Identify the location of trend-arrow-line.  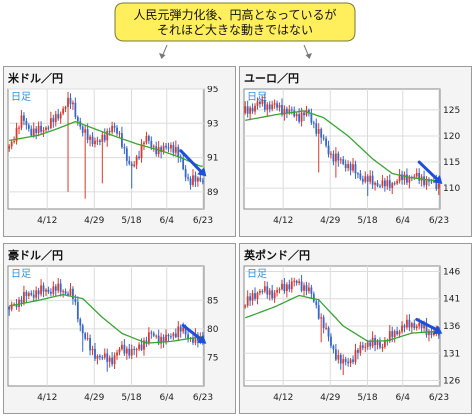
(193, 333).